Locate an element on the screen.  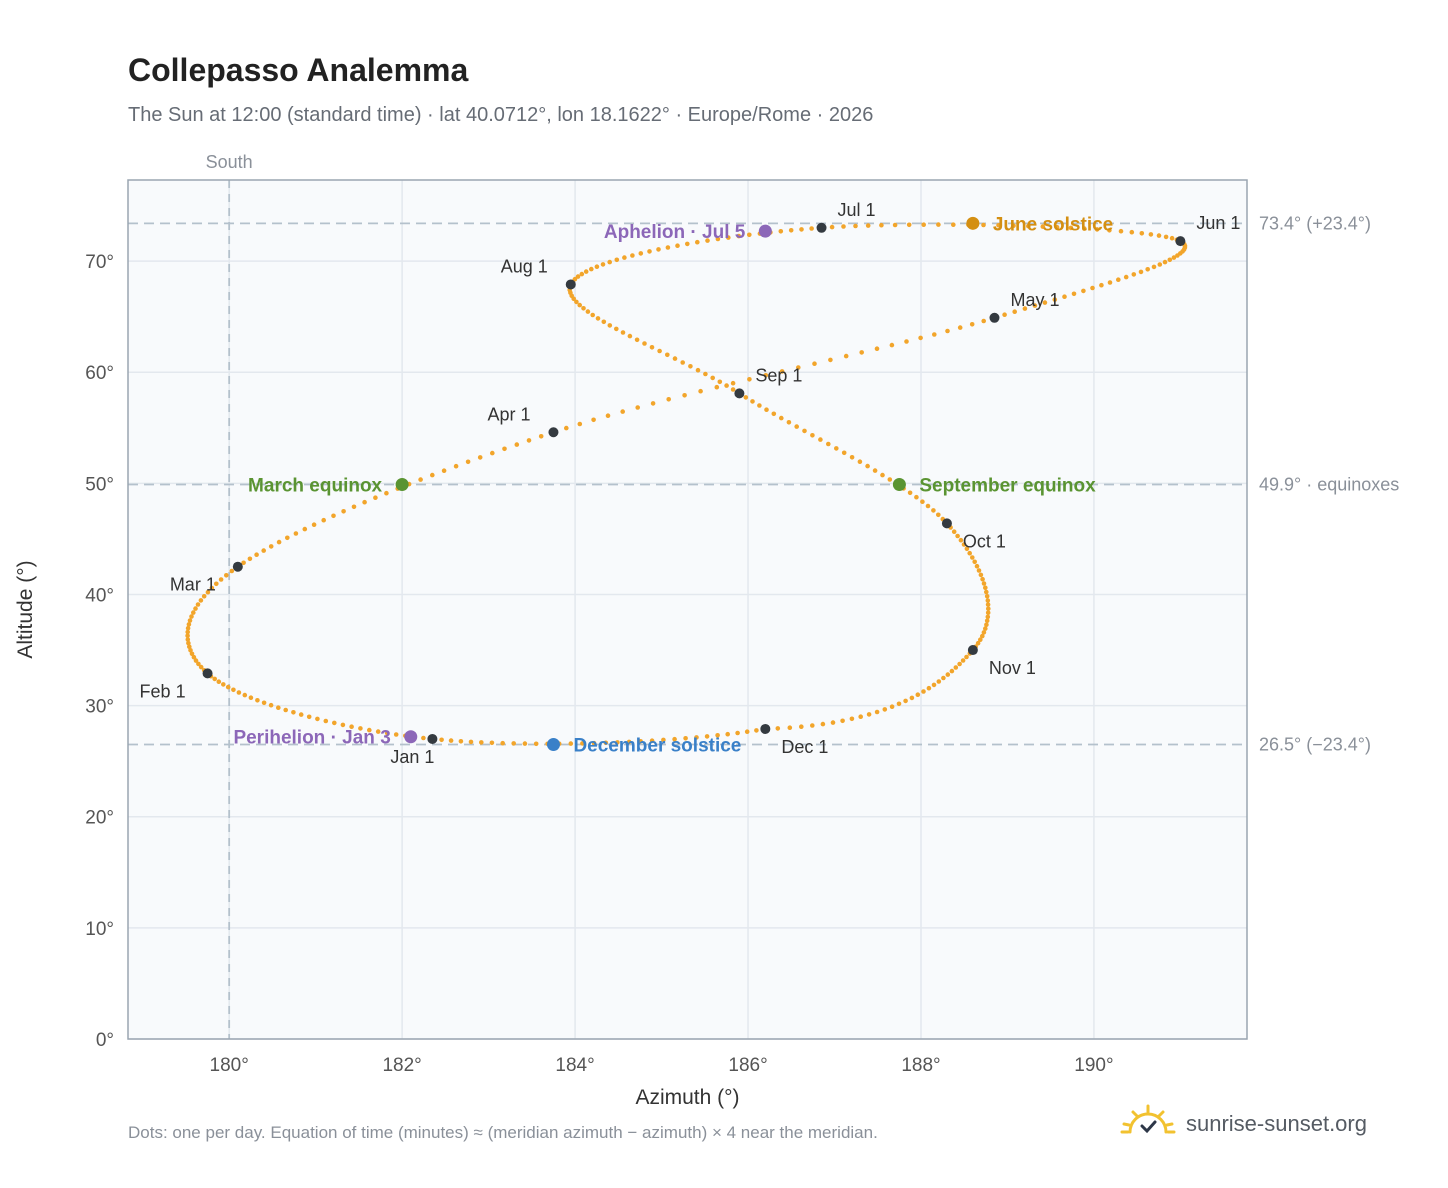
month-label: Apr 1 is located at coordinates (508, 414).